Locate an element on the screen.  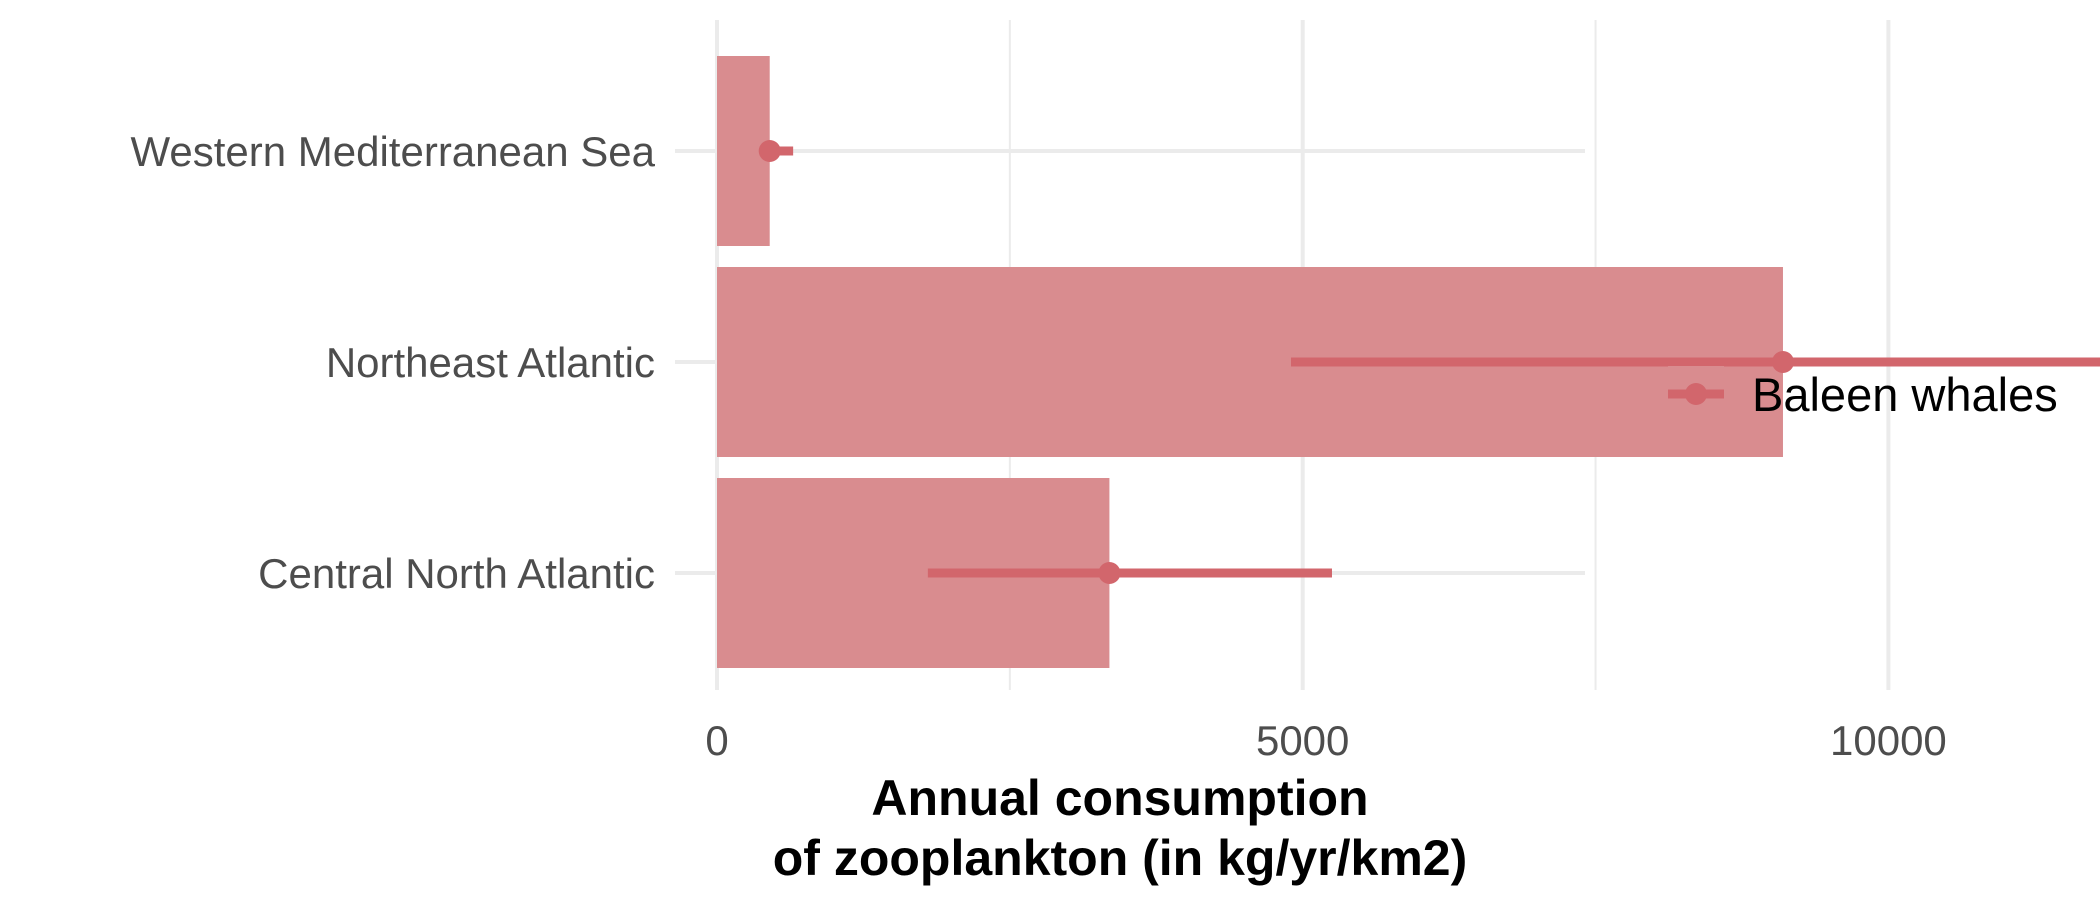
x-axis-title-line-1: Annual consumption is located at coordinates (1119, 798).